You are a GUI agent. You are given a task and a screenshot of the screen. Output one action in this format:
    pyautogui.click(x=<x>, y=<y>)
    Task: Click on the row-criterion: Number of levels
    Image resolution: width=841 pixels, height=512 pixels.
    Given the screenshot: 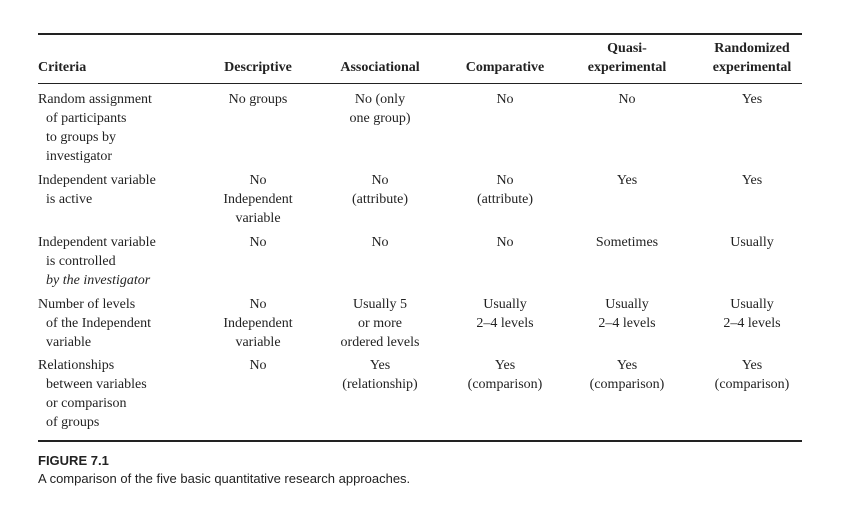 What is the action you would take?
    pyautogui.click(x=87, y=304)
    